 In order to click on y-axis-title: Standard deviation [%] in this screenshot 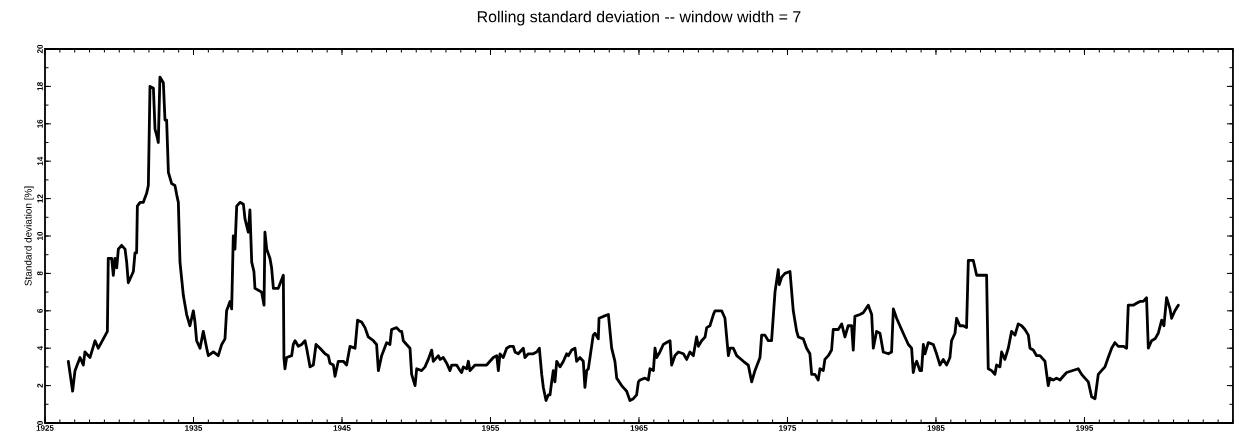, I will do `click(29, 236)`.